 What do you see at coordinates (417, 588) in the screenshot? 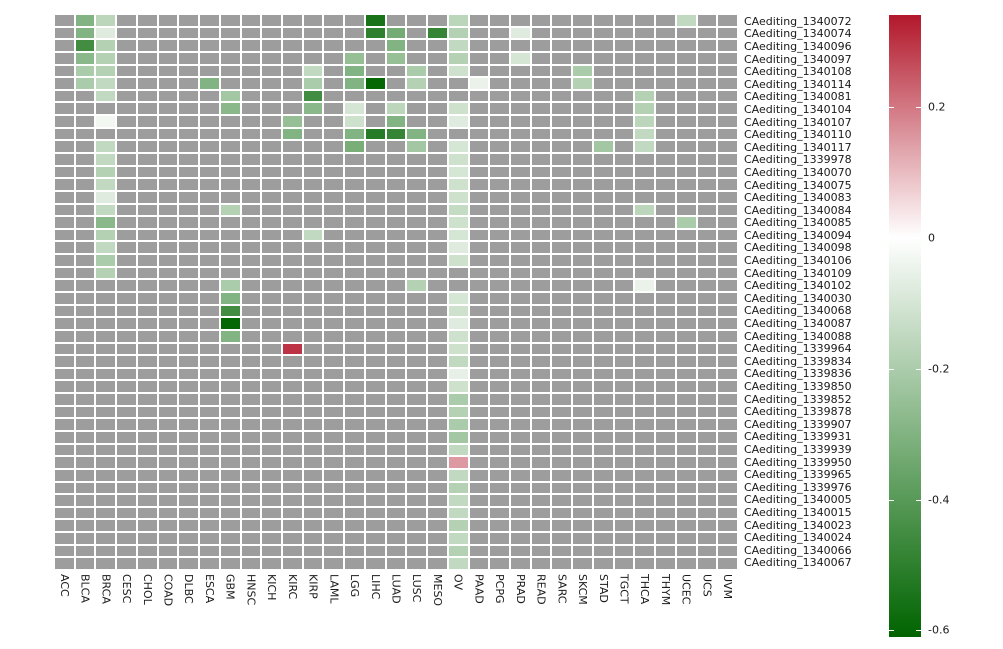
I see `column-label: LUSC` at bounding box center [417, 588].